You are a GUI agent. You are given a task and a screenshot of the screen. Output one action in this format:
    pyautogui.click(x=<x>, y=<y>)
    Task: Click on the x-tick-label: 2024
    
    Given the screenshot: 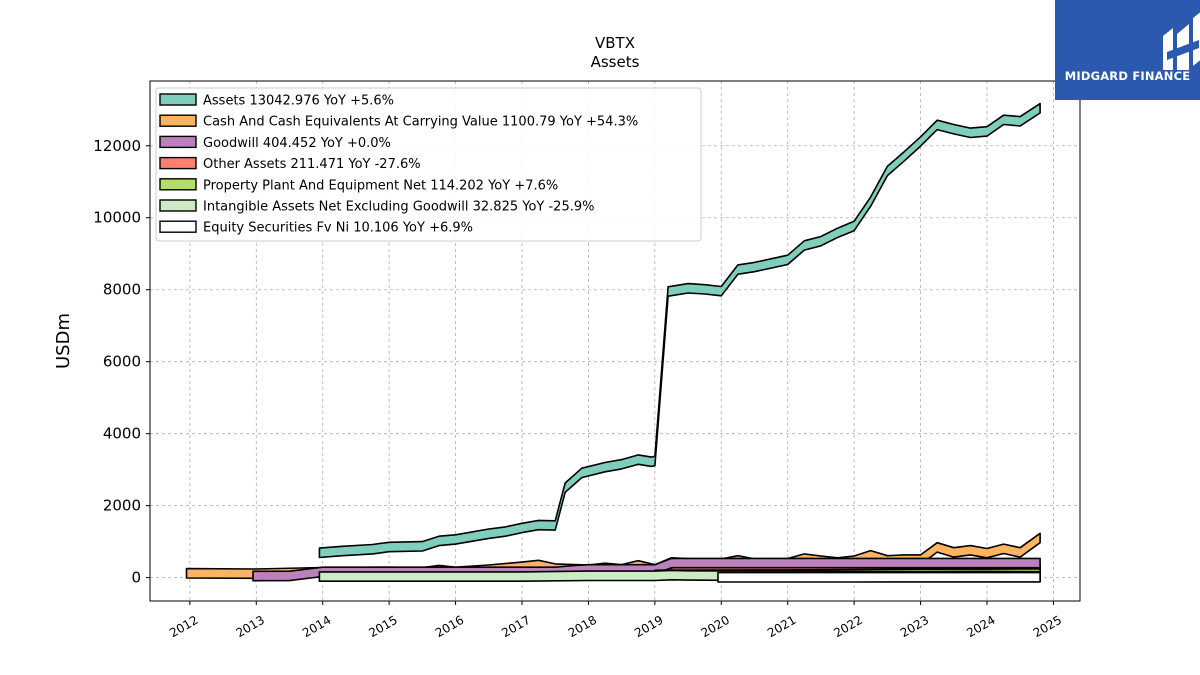 What is the action you would take?
    pyautogui.click(x=980, y=626)
    